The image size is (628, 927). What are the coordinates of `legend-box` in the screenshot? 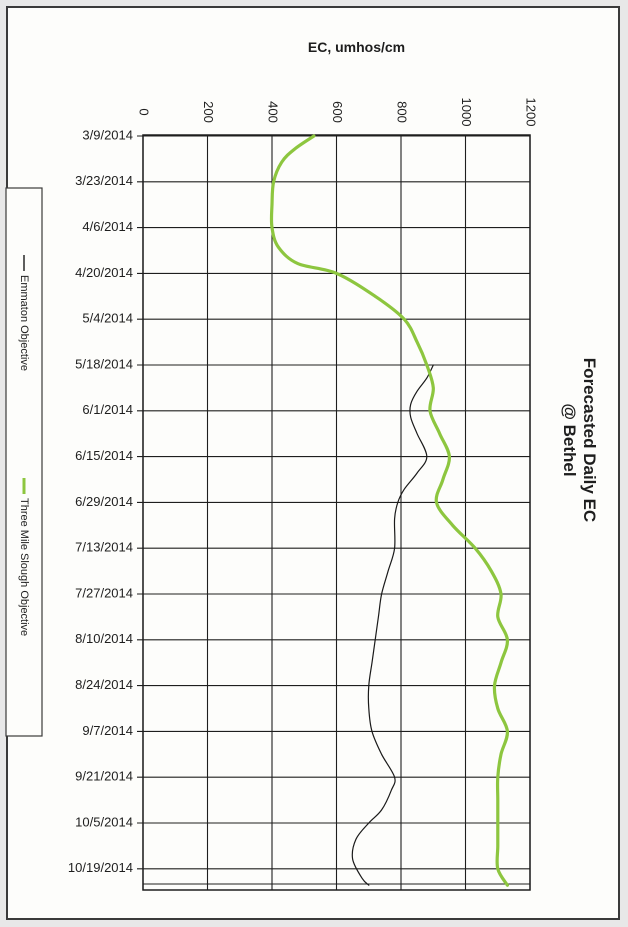 It's located at (24, 462).